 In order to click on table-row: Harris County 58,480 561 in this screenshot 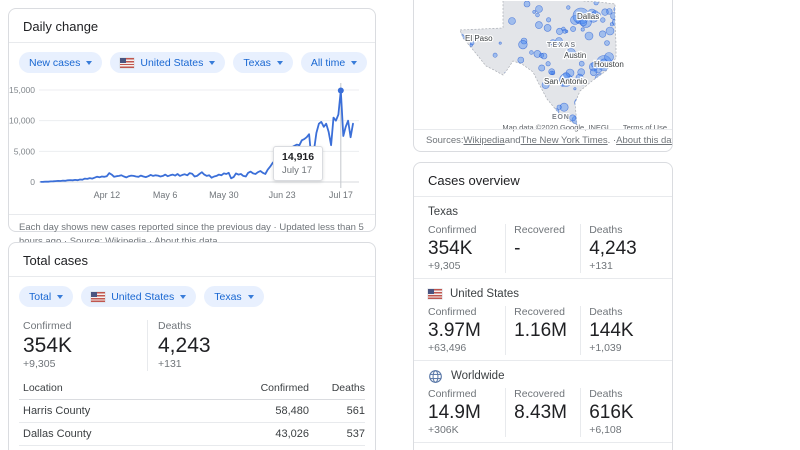, I will do `click(192, 411)`.